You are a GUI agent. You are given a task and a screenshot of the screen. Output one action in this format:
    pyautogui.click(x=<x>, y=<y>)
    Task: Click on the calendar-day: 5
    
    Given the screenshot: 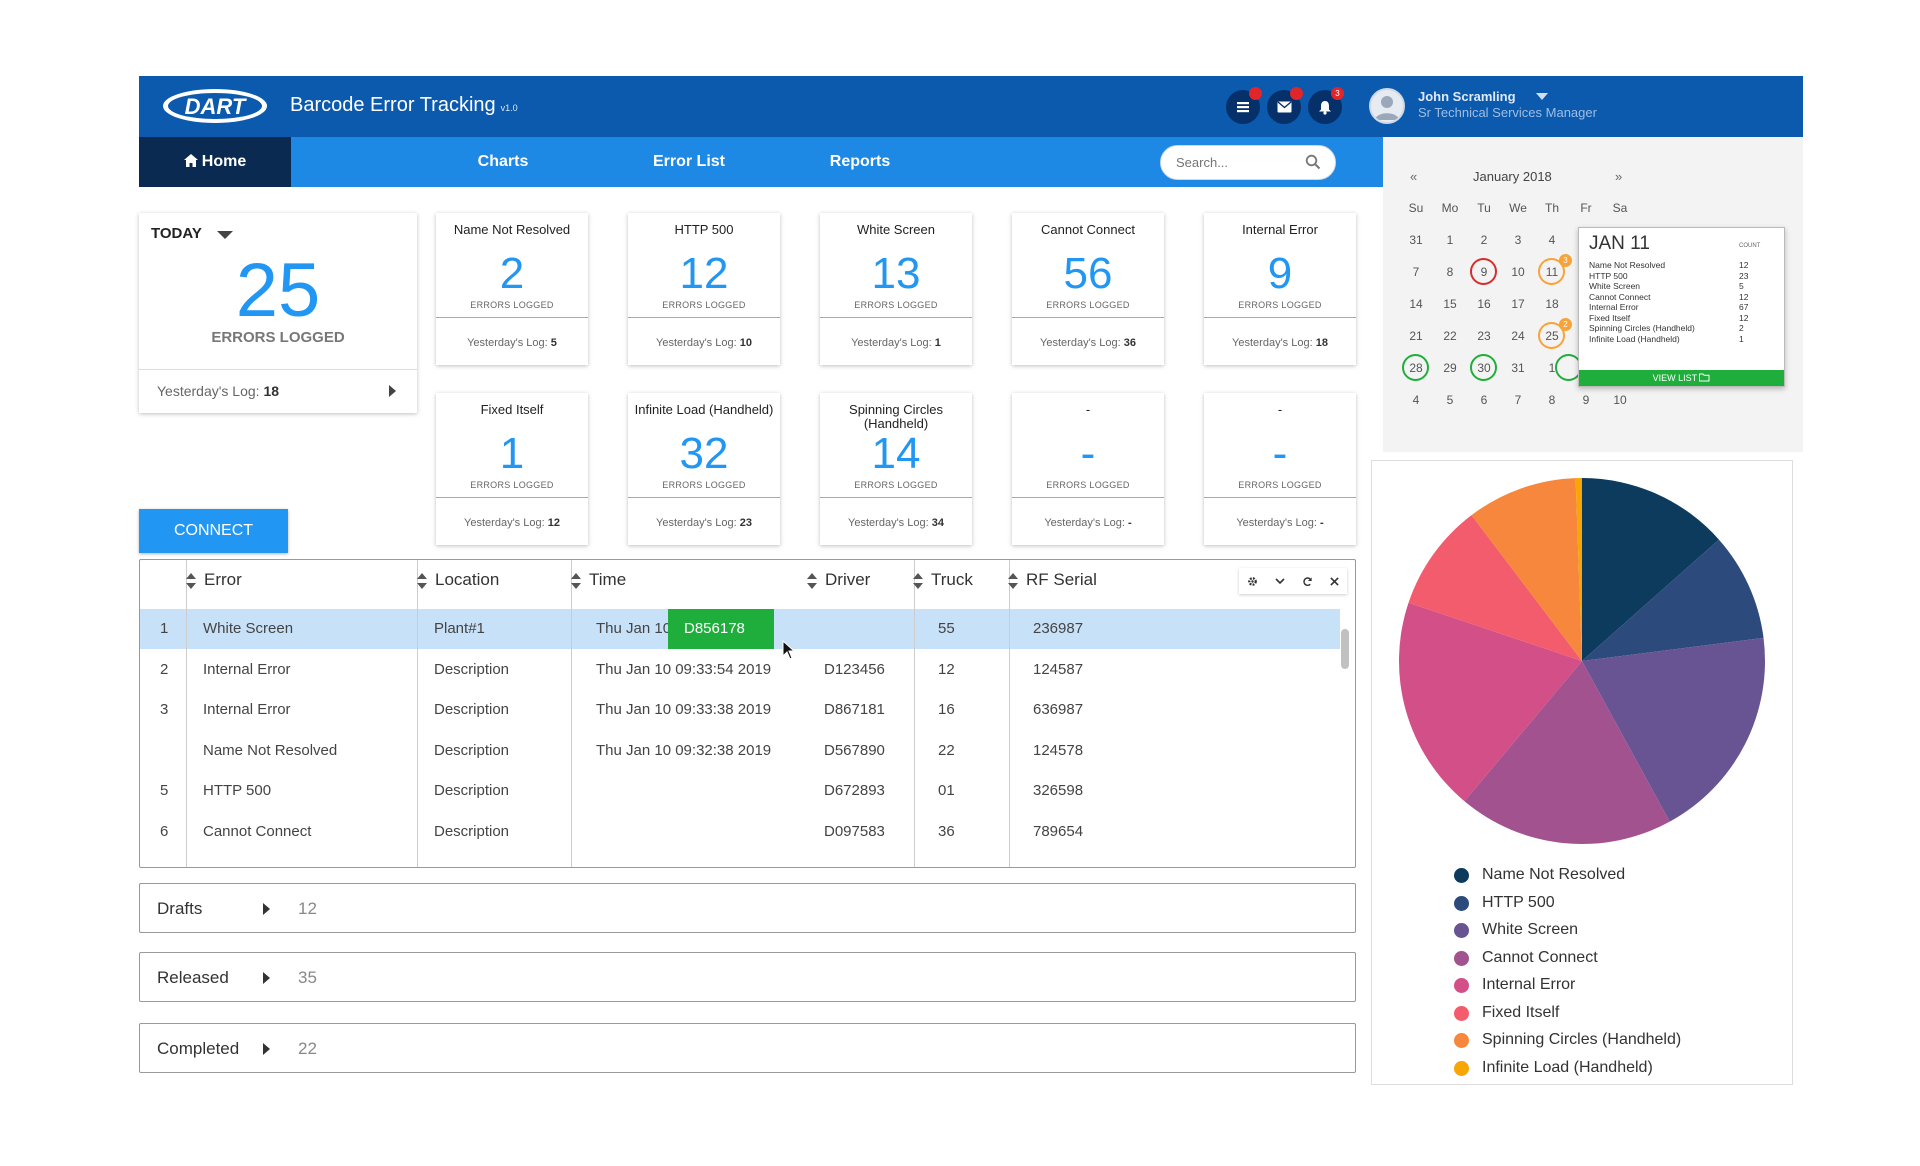 What is the action you would take?
    pyautogui.click(x=1450, y=400)
    